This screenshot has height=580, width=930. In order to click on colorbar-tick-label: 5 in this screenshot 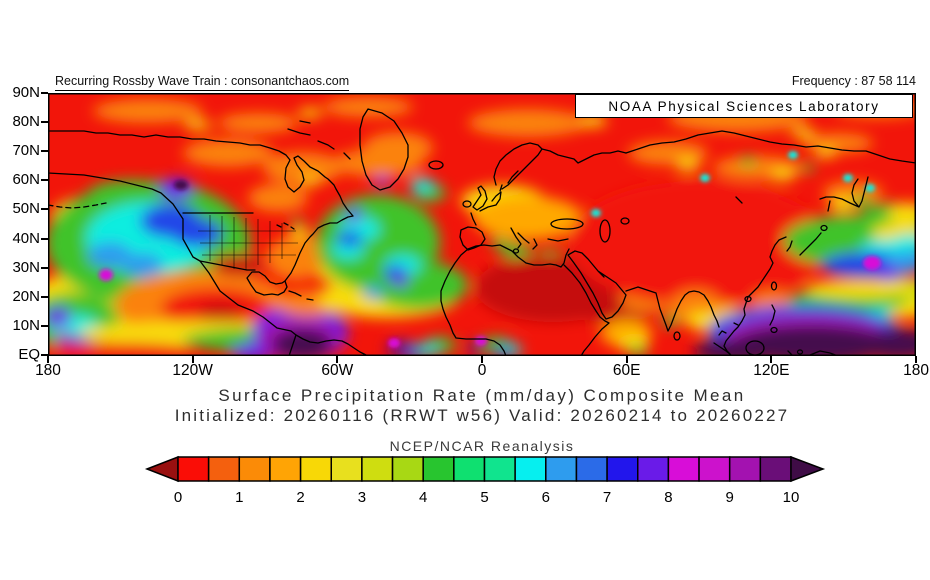, I will do `click(484, 497)`.